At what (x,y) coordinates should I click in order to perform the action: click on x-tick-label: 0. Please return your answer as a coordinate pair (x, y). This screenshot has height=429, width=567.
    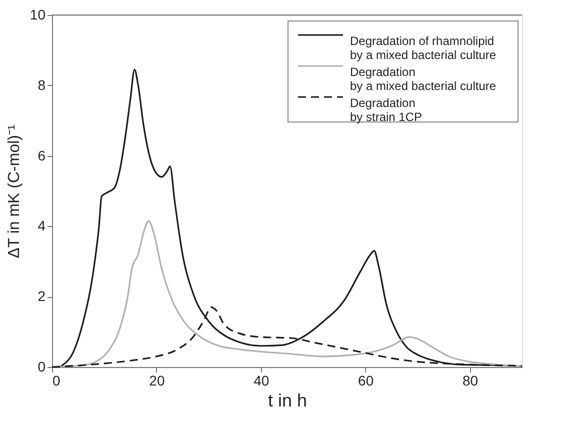
    Looking at the image, I should click on (56, 380).